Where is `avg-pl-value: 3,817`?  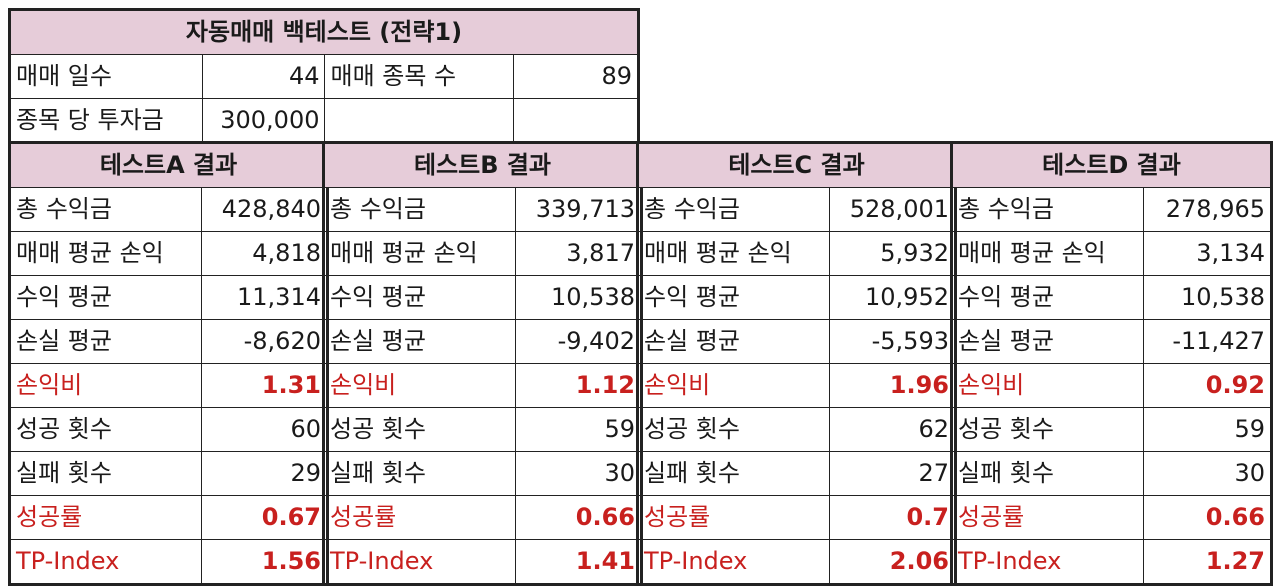 avg-pl-value: 3,817 is located at coordinates (578, 253).